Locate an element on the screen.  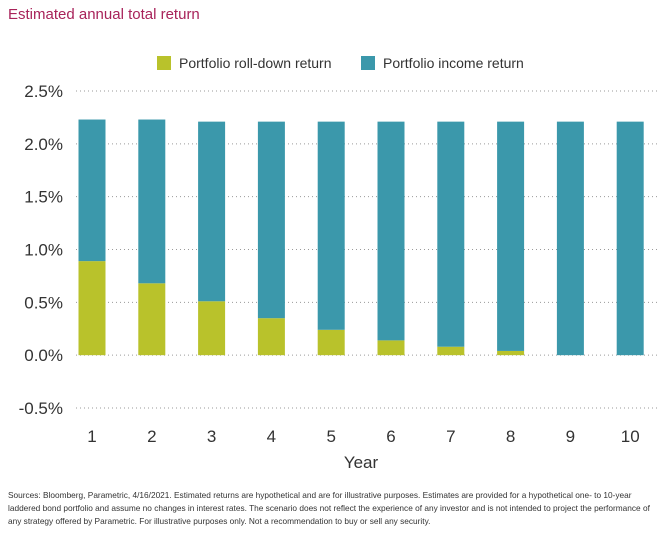
y-tick-label: 2.5% is located at coordinates (43, 91).